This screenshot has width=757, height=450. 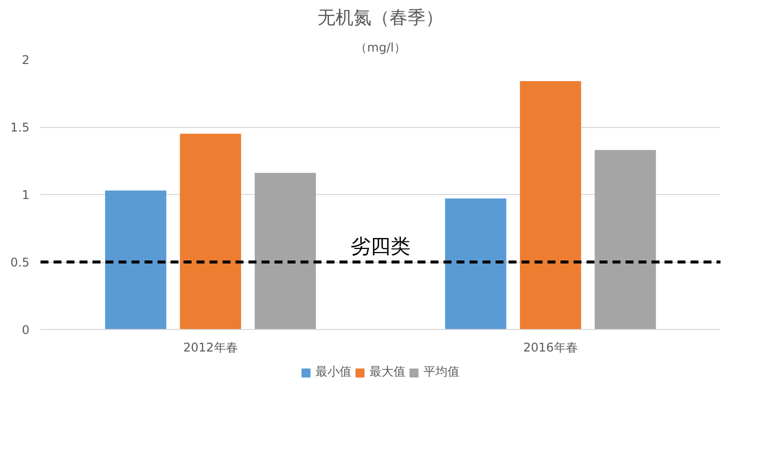 What do you see at coordinates (210, 347) in the screenshot?
I see `x-tick-label: 2012年春` at bounding box center [210, 347].